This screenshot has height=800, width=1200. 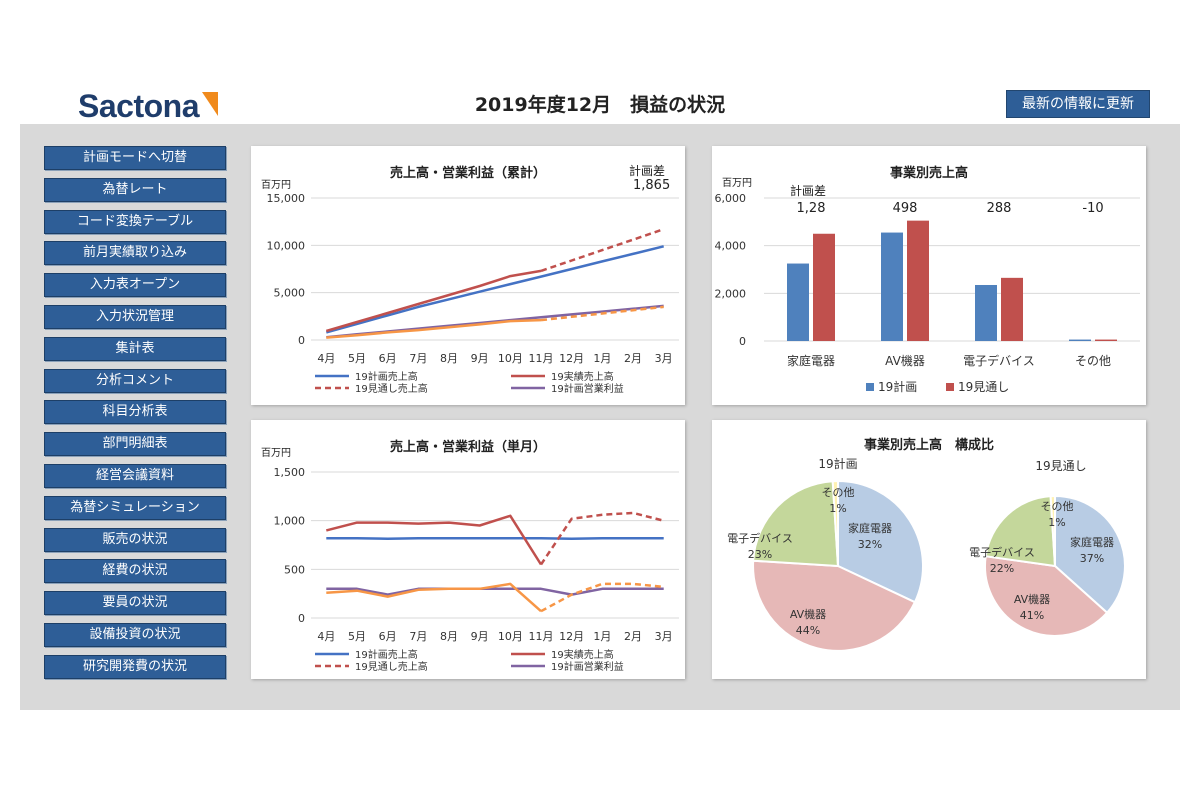 I want to click on menu-button: 科目分析表, so click(x=135, y=412).